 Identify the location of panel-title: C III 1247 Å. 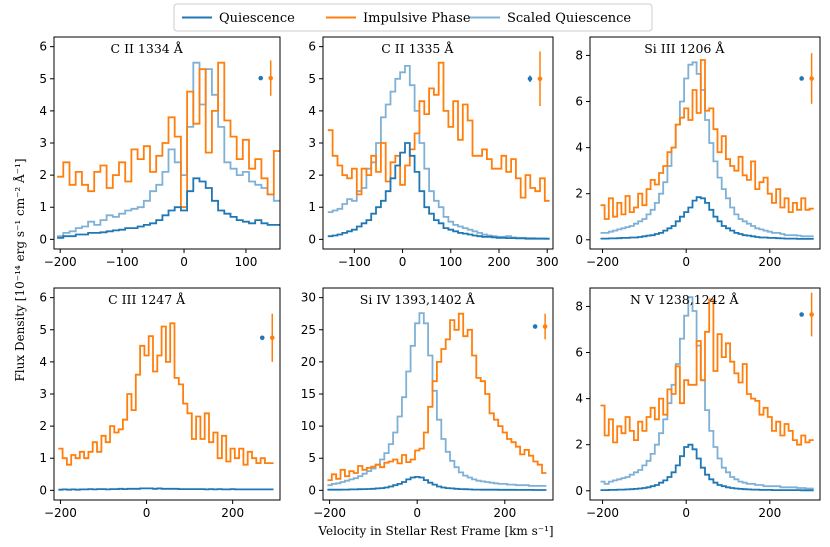
(147, 299).